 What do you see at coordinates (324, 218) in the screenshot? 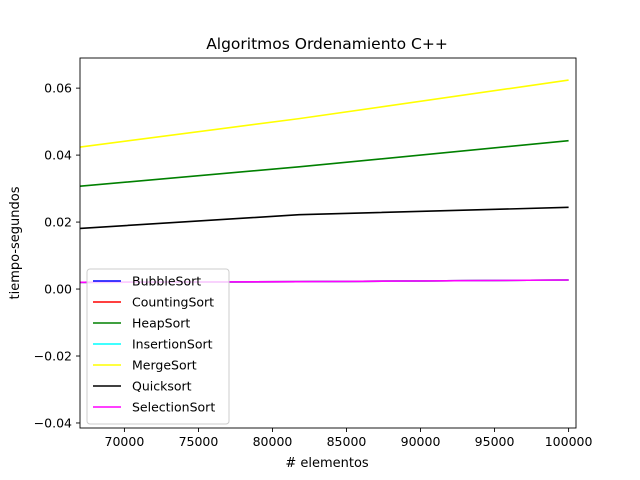
I see `series-line-quicksort` at bounding box center [324, 218].